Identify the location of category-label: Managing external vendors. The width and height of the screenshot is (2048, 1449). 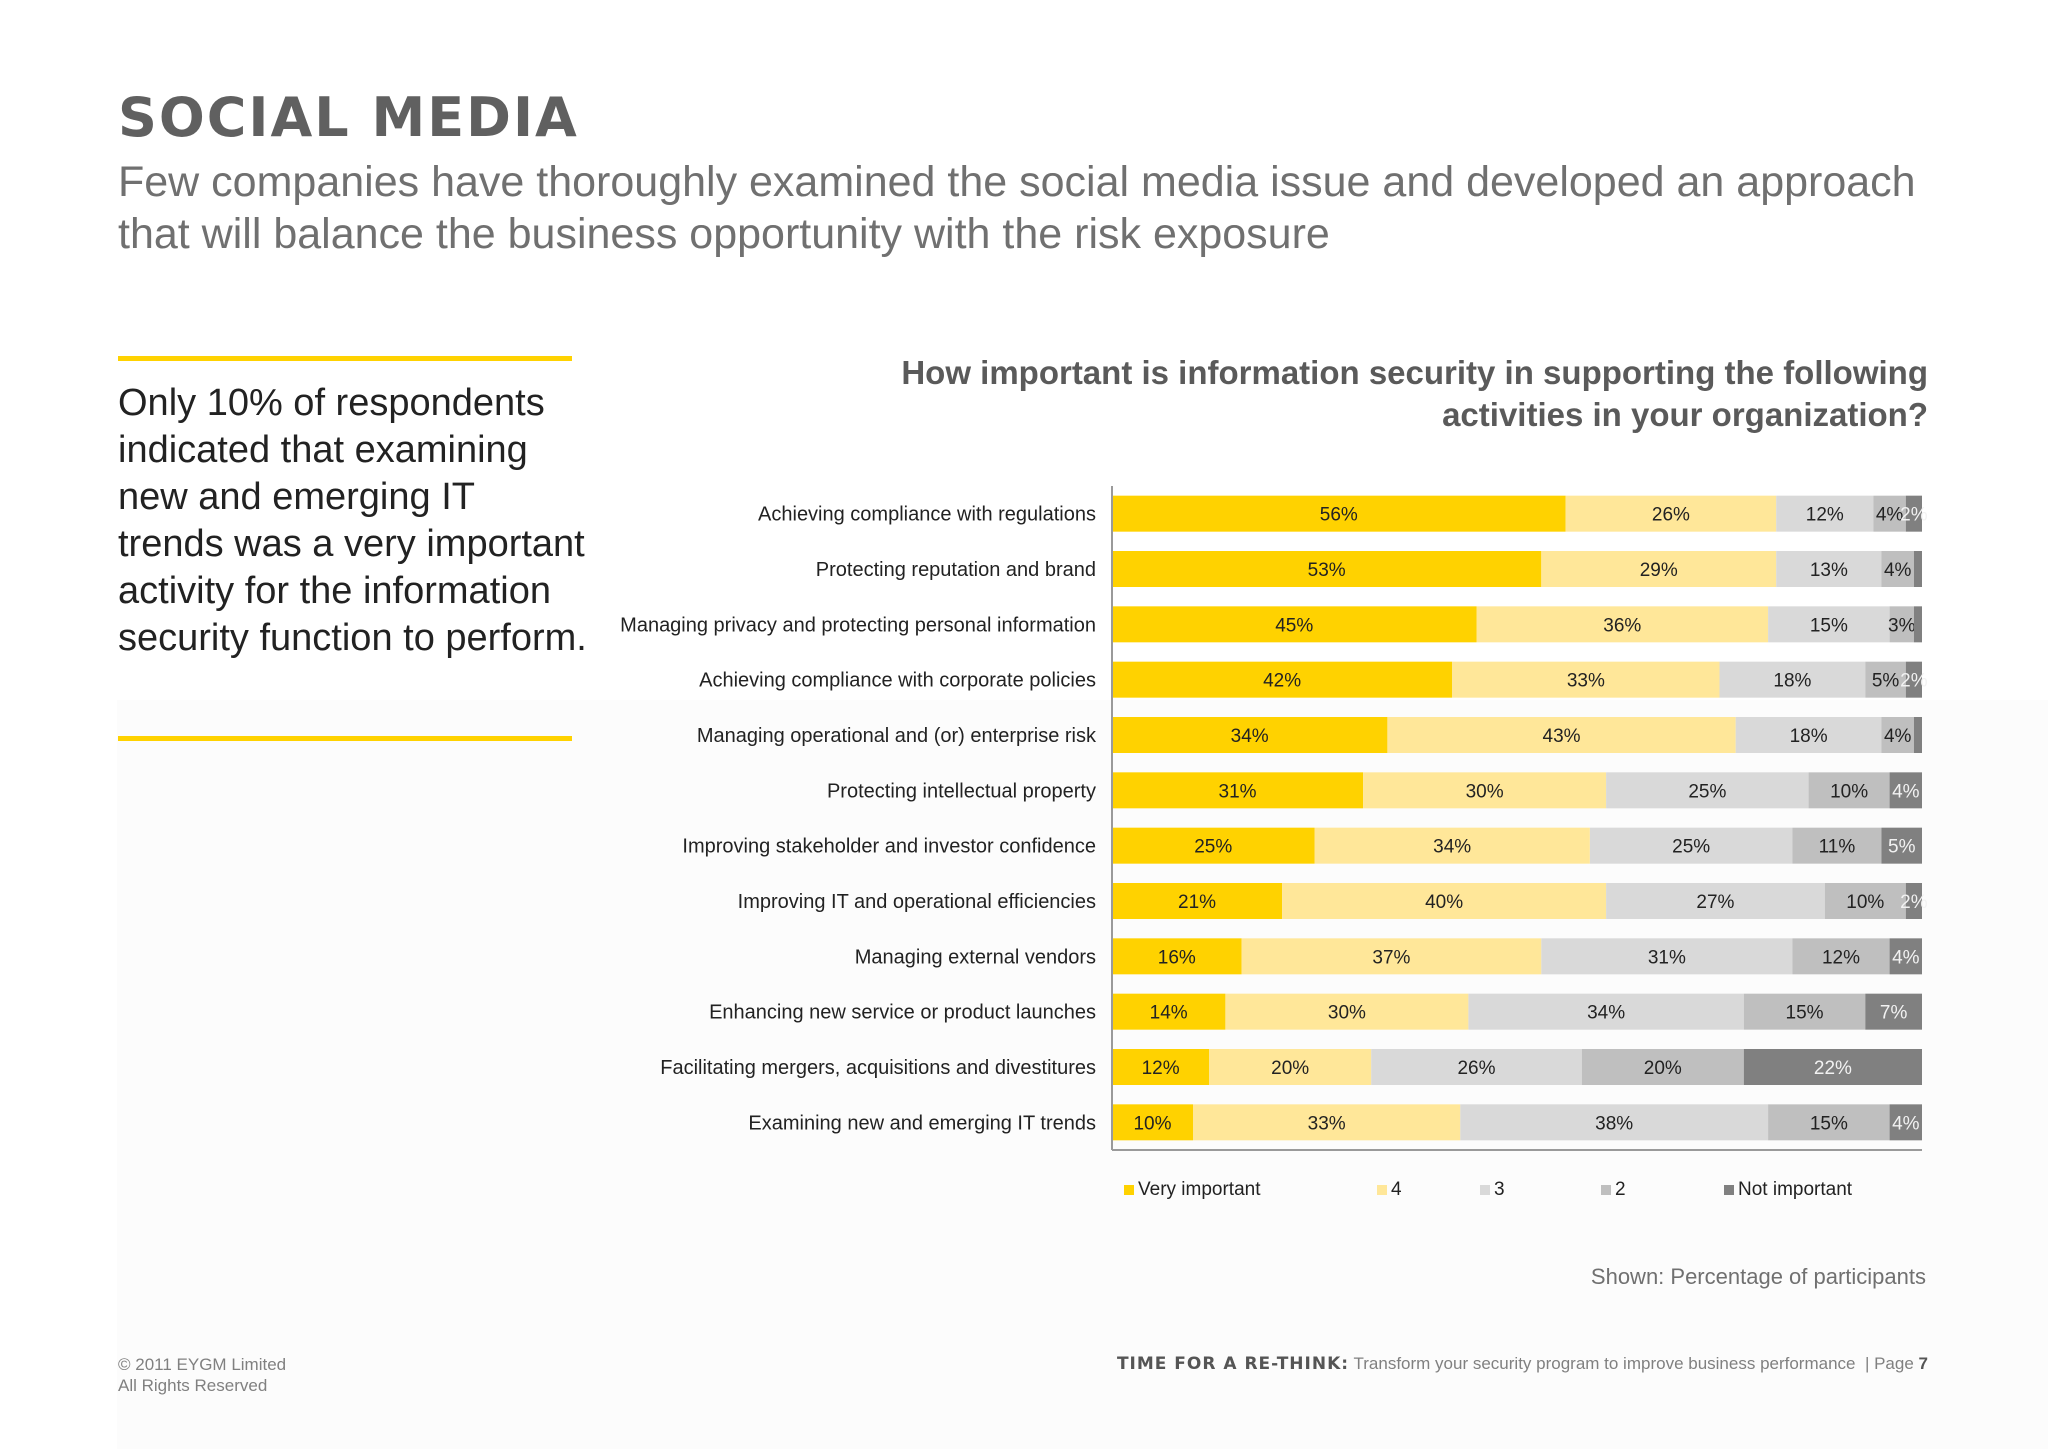
(975, 957).